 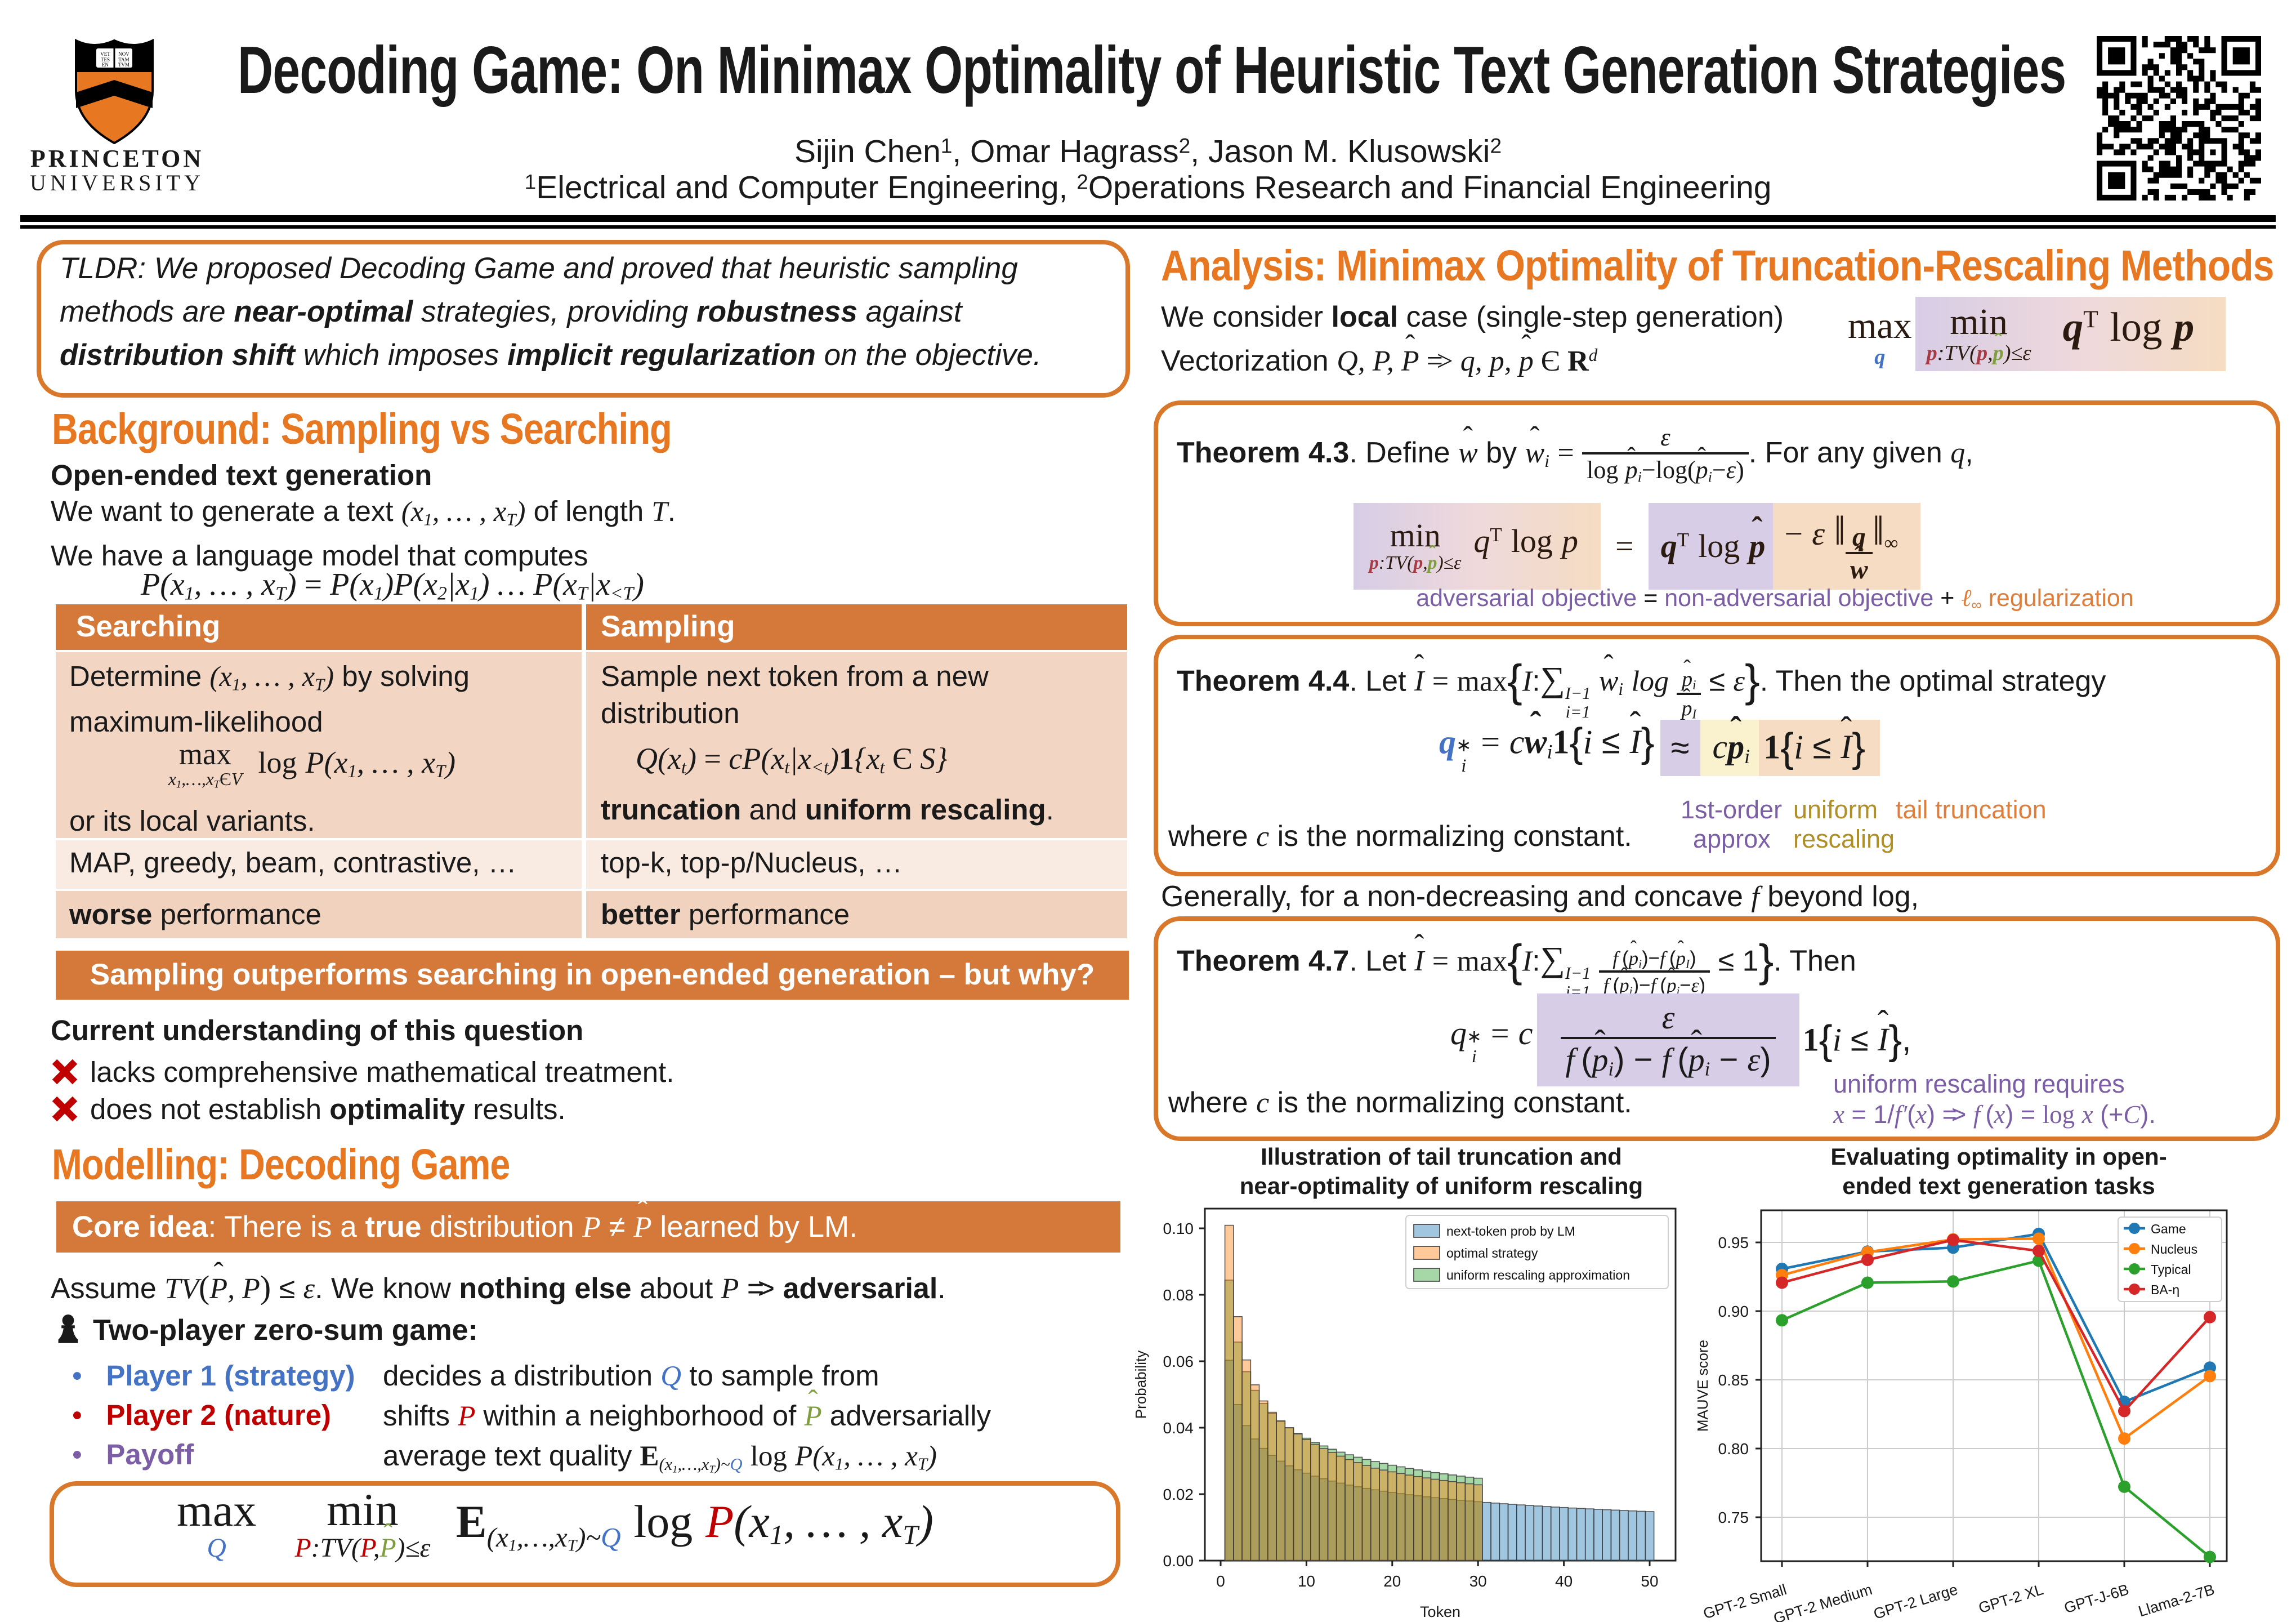 What do you see at coordinates (1564, 1581) in the screenshot?
I see `svg-text: 40` at bounding box center [1564, 1581].